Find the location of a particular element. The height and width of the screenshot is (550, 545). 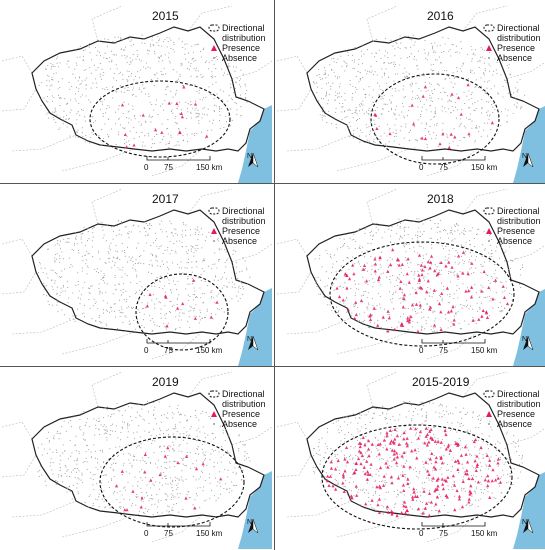

panel-year-label: 2019 is located at coordinates (165, 382).